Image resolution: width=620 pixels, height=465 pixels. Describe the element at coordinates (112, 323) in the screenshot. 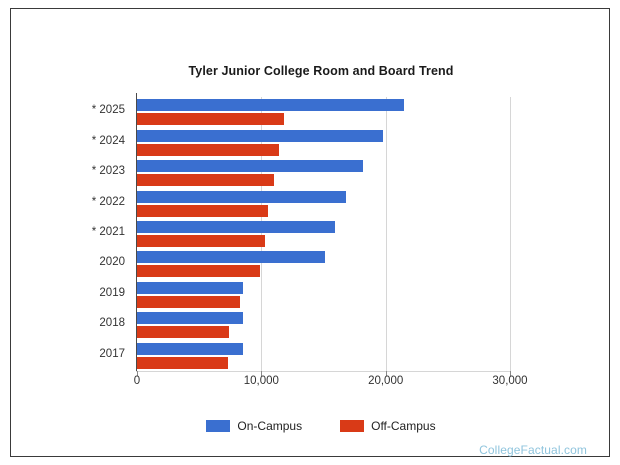

I see `y-axis-tick-label: 2018` at that location.